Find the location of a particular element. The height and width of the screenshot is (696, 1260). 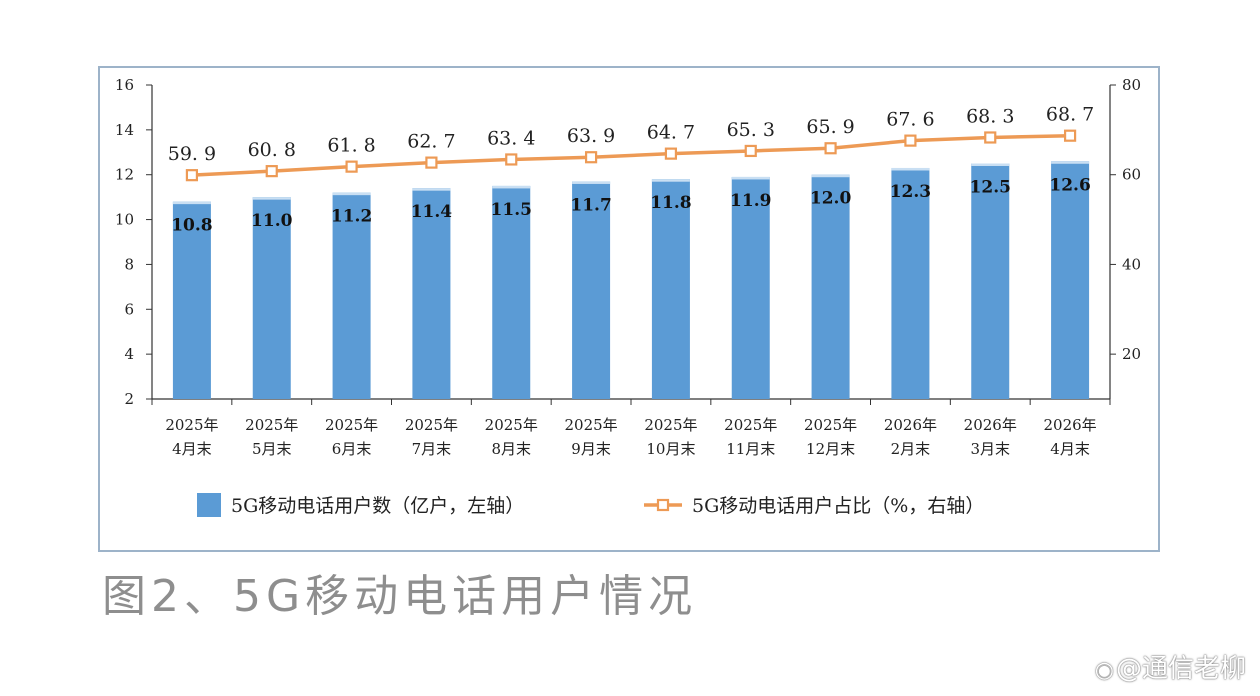

x-tick-label-month: 2月末 is located at coordinates (911, 449).